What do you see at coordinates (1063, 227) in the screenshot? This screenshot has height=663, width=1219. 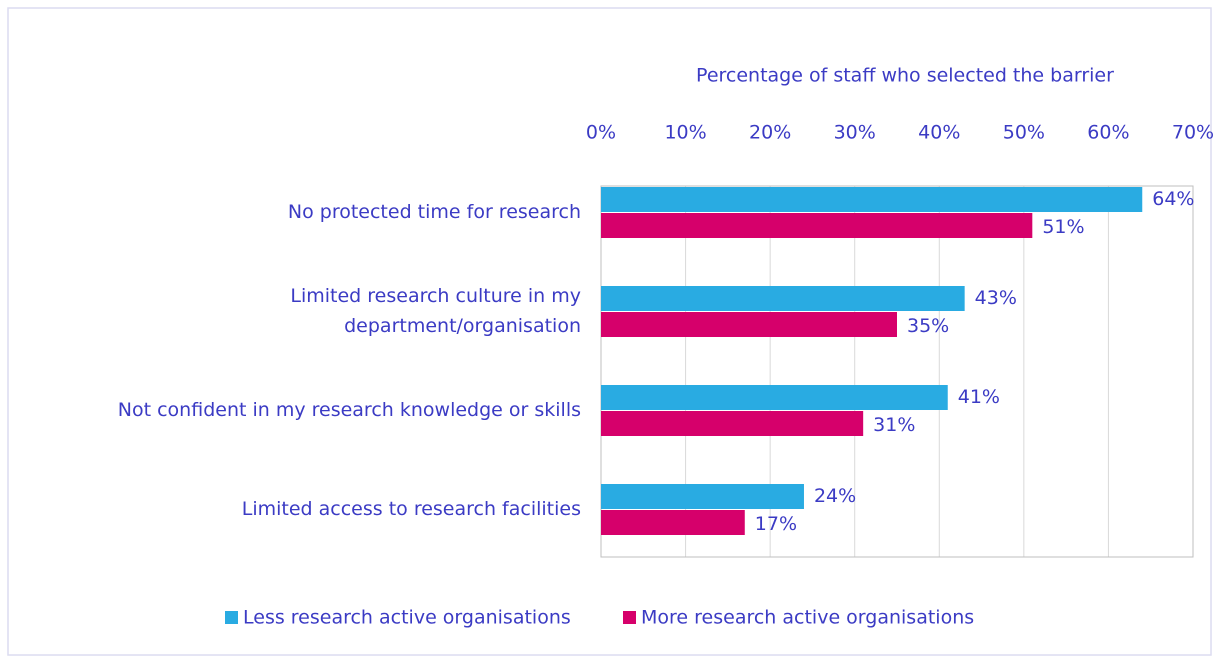 I see `value-label: 51%` at bounding box center [1063, 227].